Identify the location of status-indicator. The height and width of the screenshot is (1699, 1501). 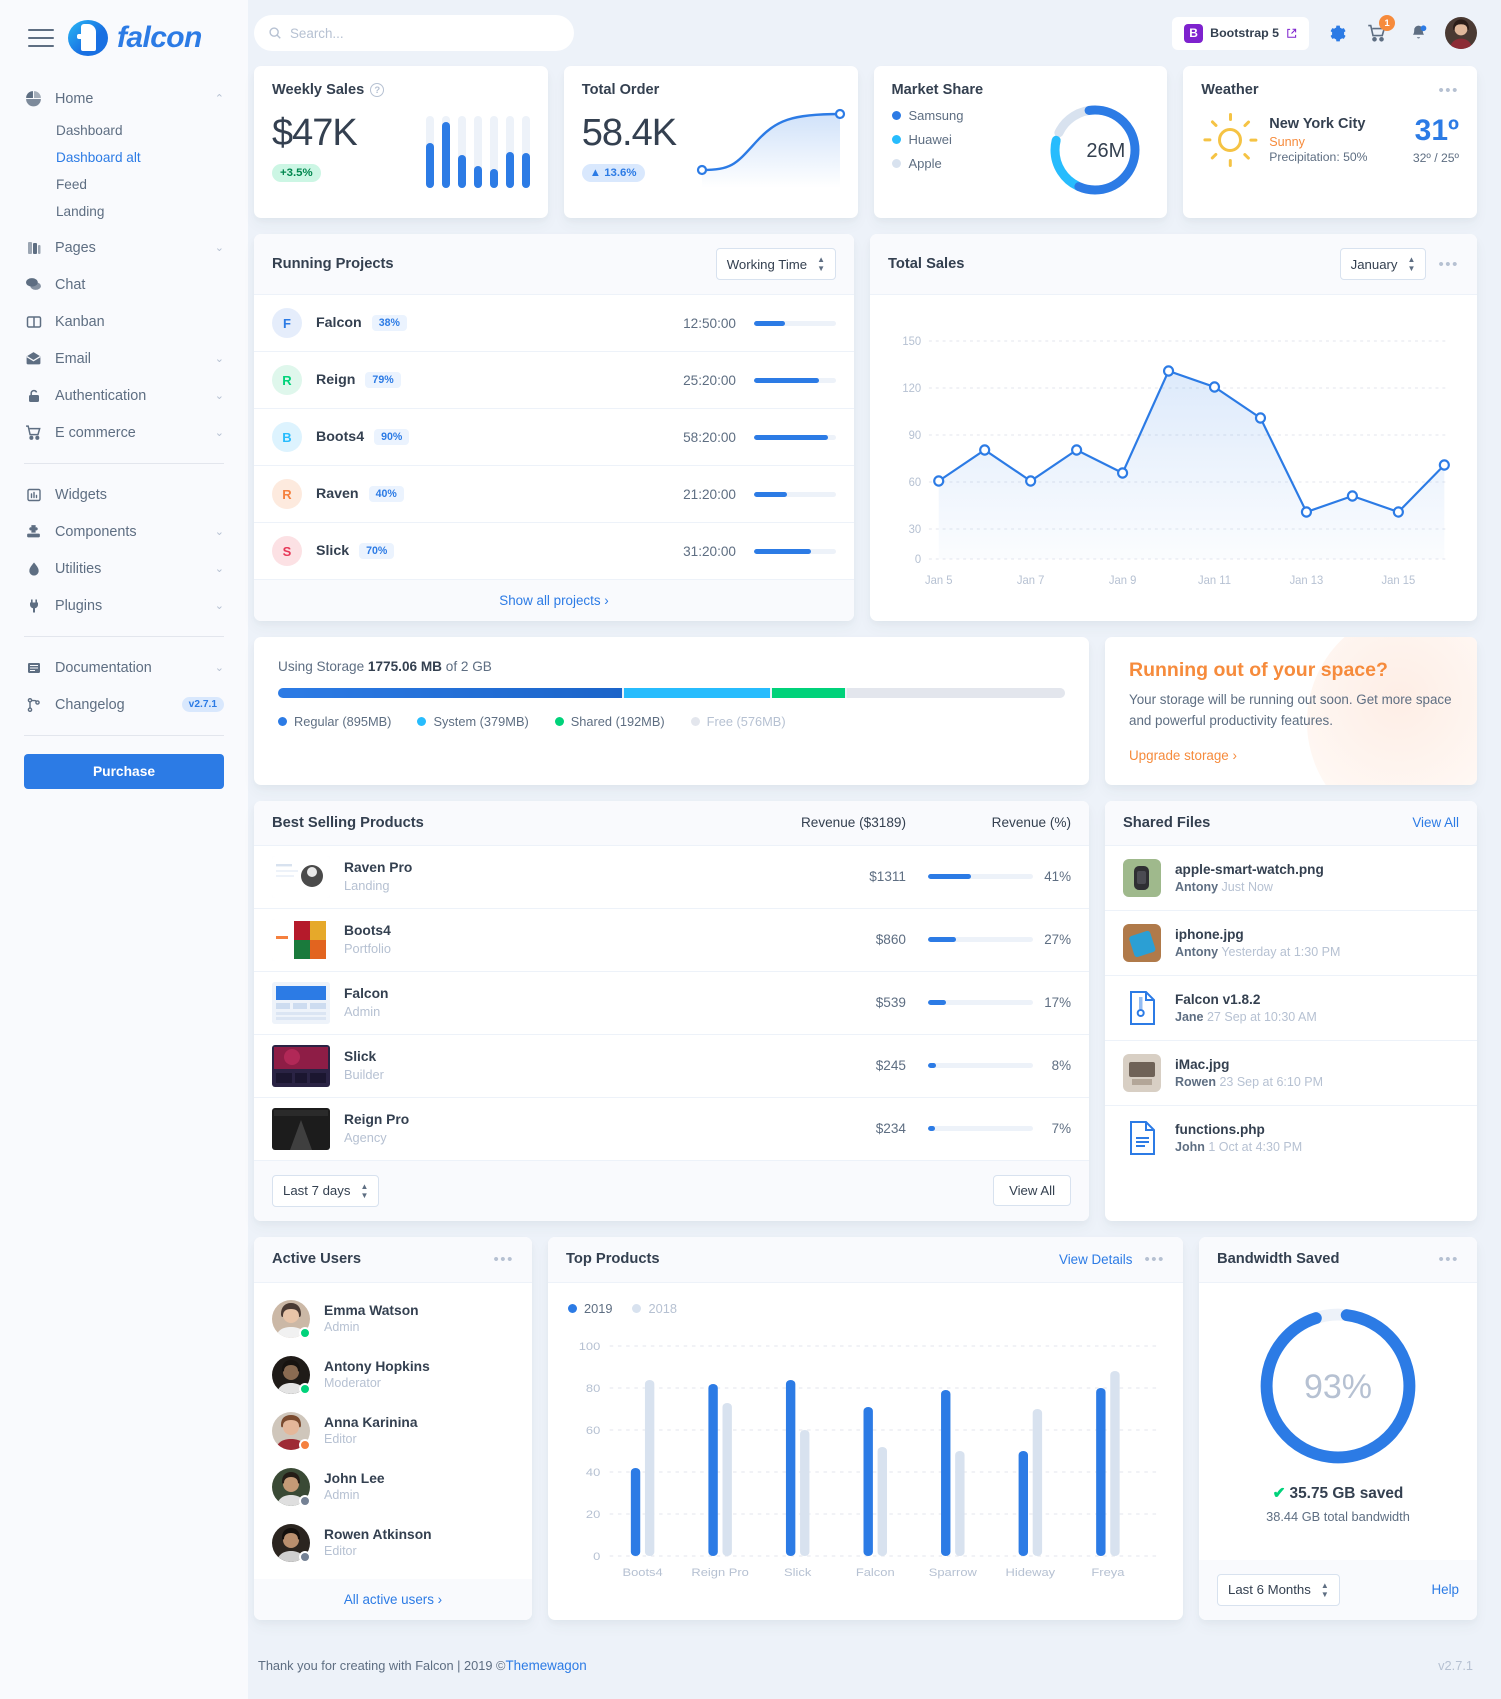
(305, 1332).